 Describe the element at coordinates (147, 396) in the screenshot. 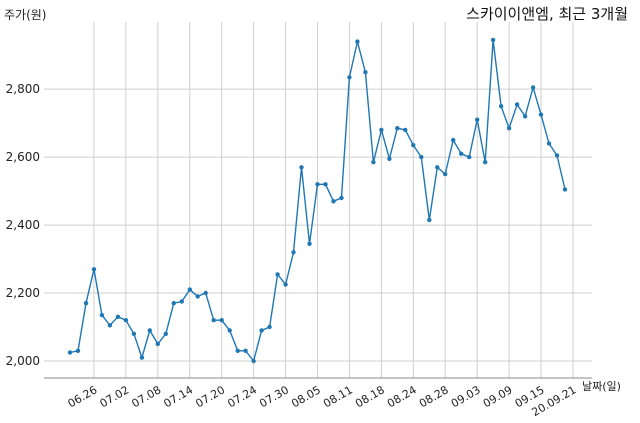

I see `x-tick-label: 07.08` at that location.